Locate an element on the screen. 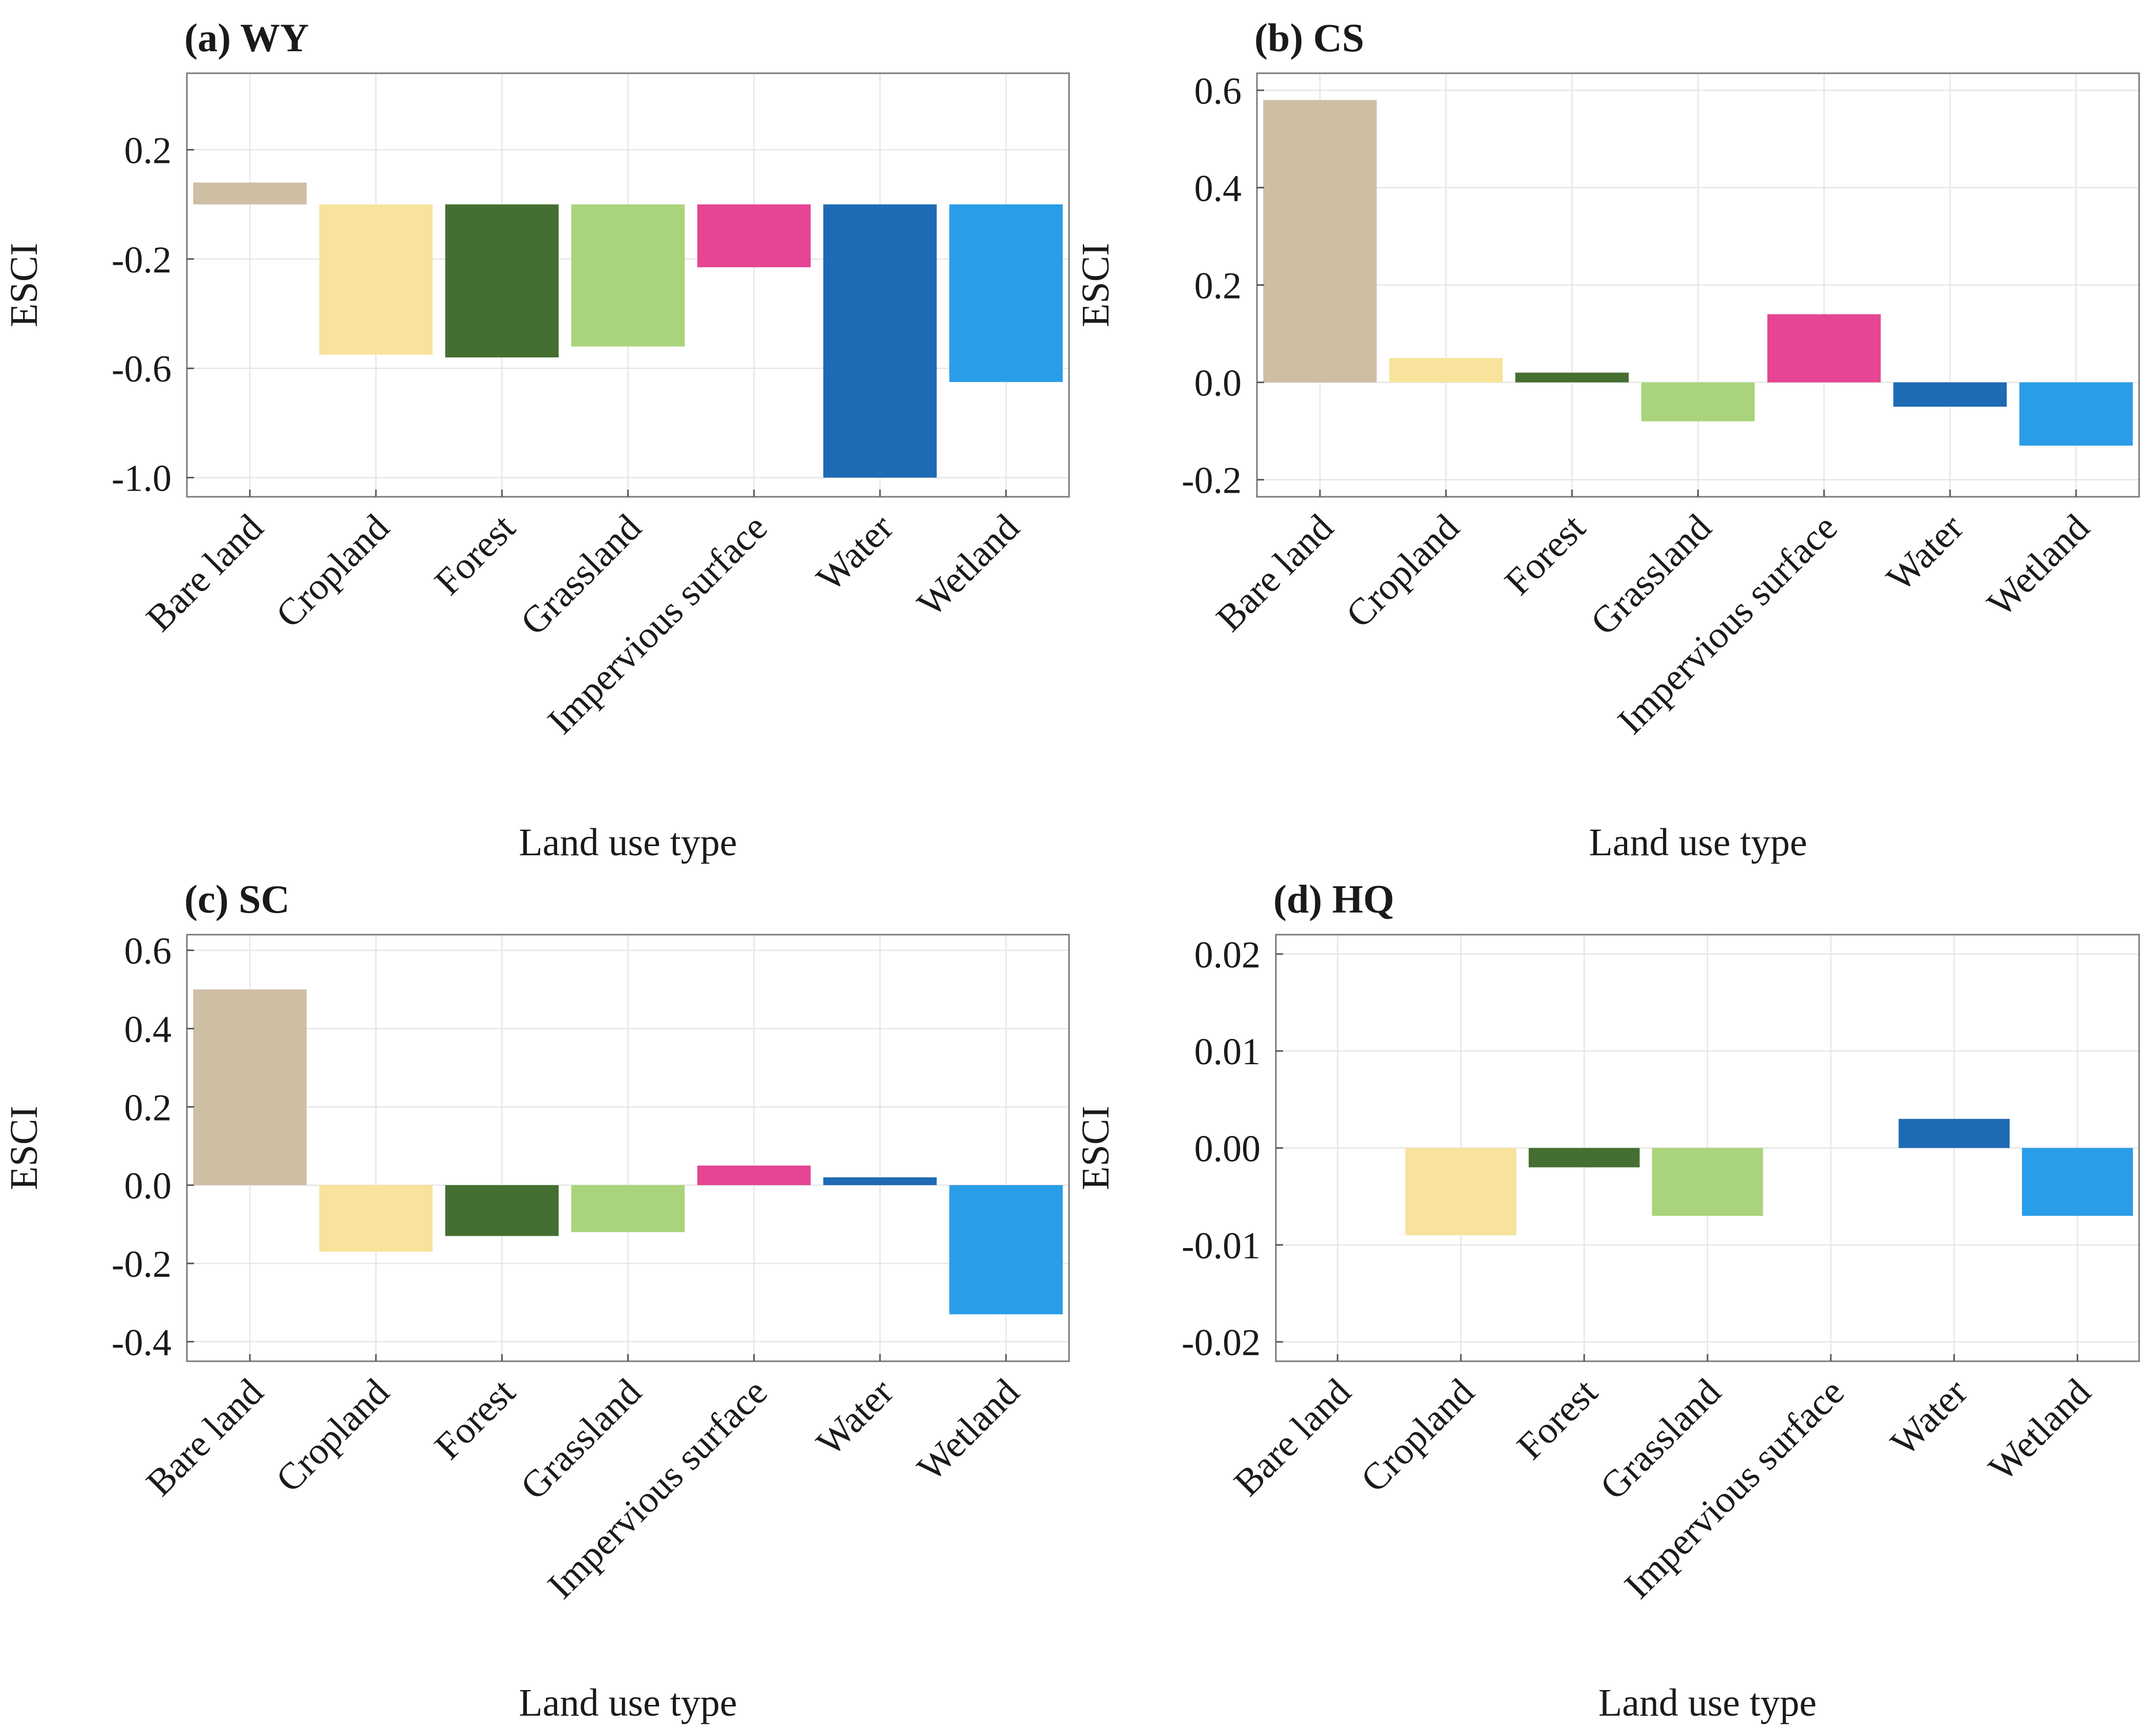 The height and width of the screenshot is (1730, 2156). y-tick-label: 0.01 is located at coordinates (1227, 1052).